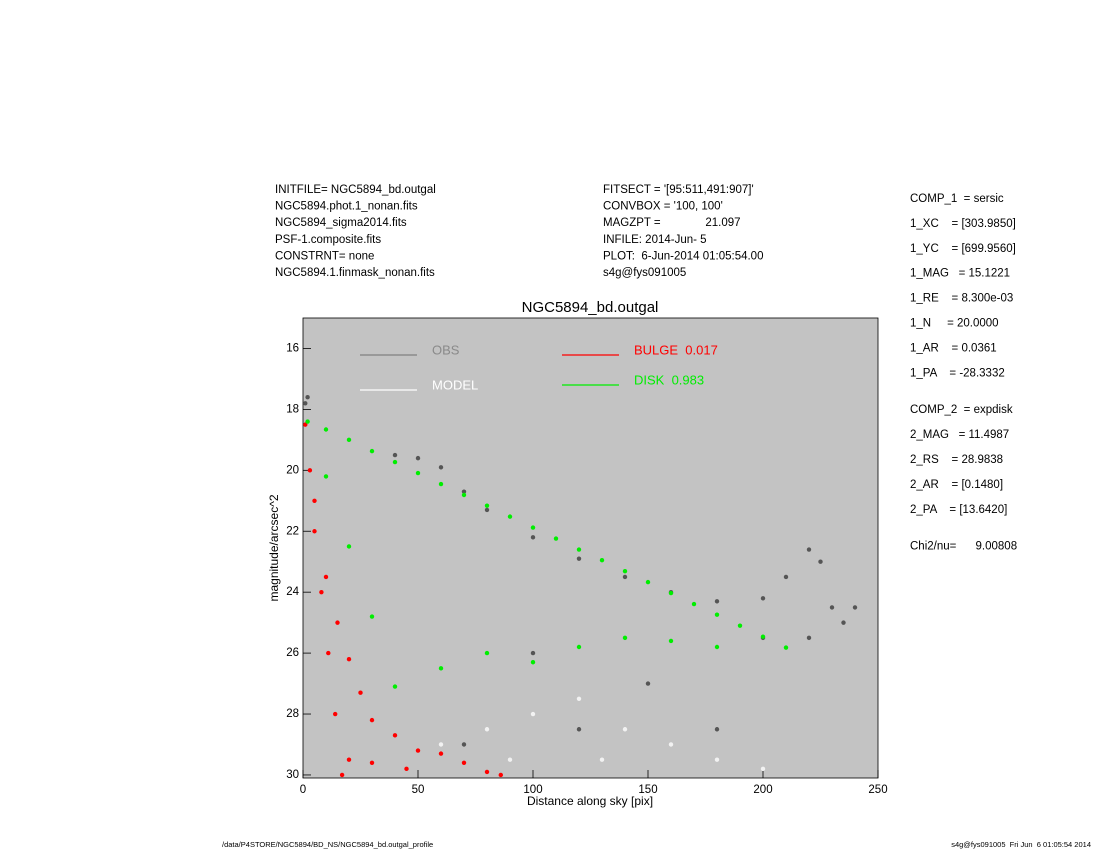 Image resolution: width=1100 pixels, height=850 pixels. I want to click on y-axis-label: magnitude/arcsec^2, so click(274, 547).